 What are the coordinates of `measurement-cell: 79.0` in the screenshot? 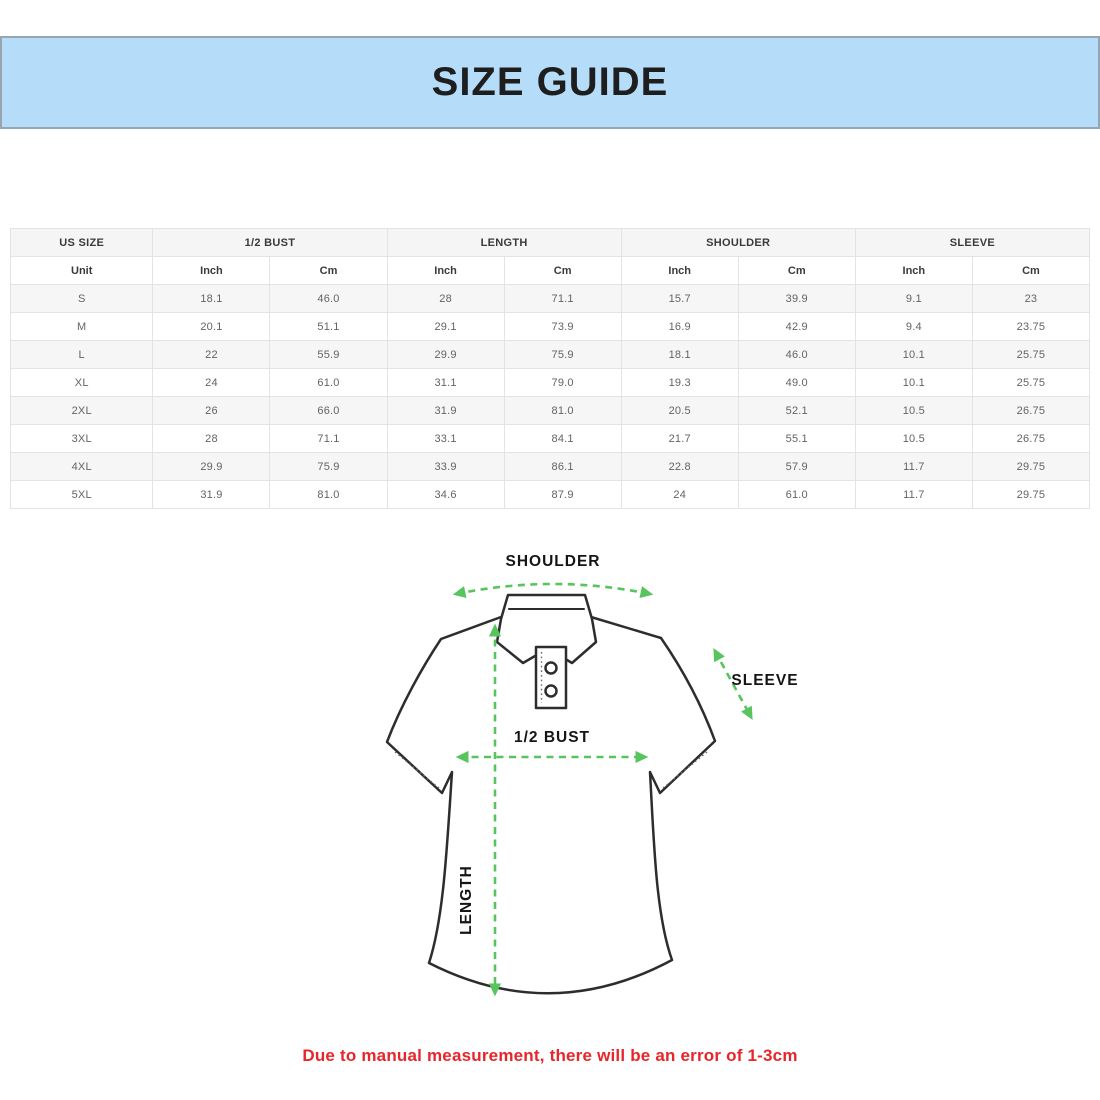 It's located at (562, 382).